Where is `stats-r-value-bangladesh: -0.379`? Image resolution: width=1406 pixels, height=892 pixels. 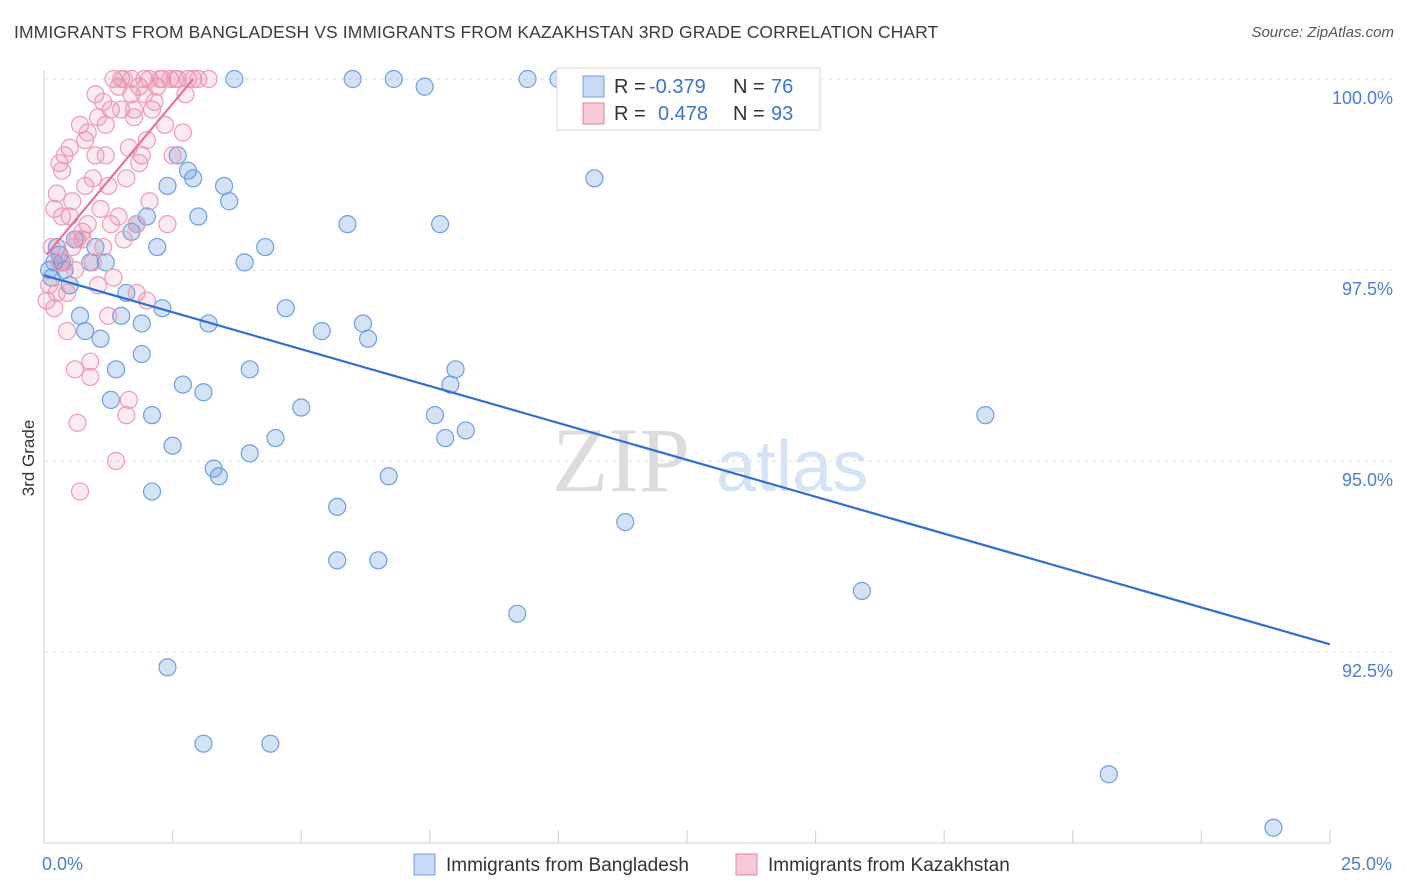
stats-r-value-bangladesh: -0.379 is located at coordinates (677, 87).